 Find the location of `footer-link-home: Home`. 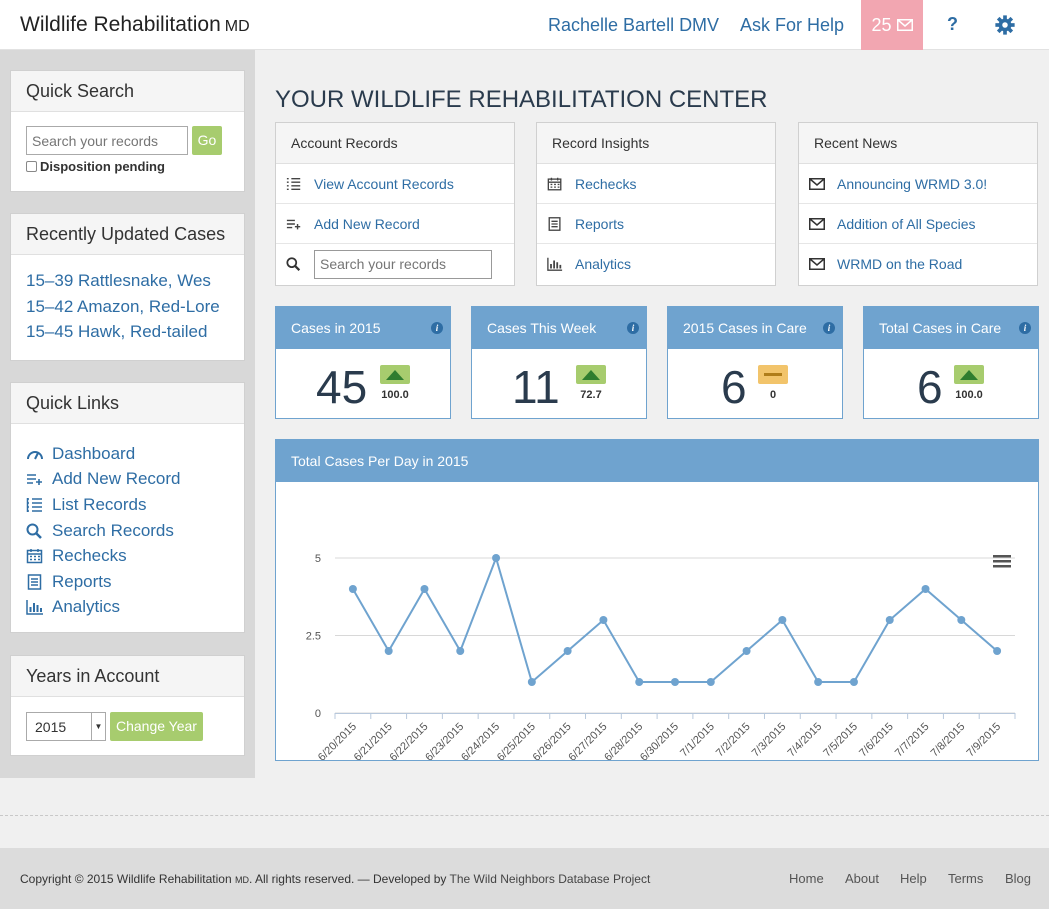

footer-link-home: Home is located at coordinates (806, 878).